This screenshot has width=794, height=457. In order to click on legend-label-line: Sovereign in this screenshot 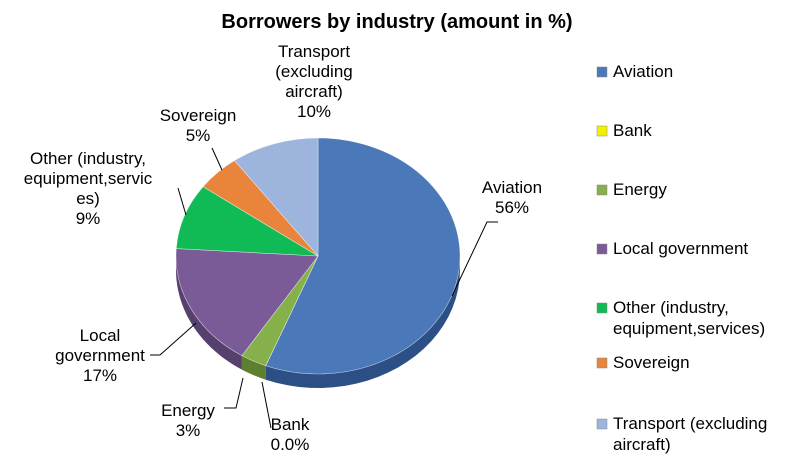, I will do `click(651, 362)`.